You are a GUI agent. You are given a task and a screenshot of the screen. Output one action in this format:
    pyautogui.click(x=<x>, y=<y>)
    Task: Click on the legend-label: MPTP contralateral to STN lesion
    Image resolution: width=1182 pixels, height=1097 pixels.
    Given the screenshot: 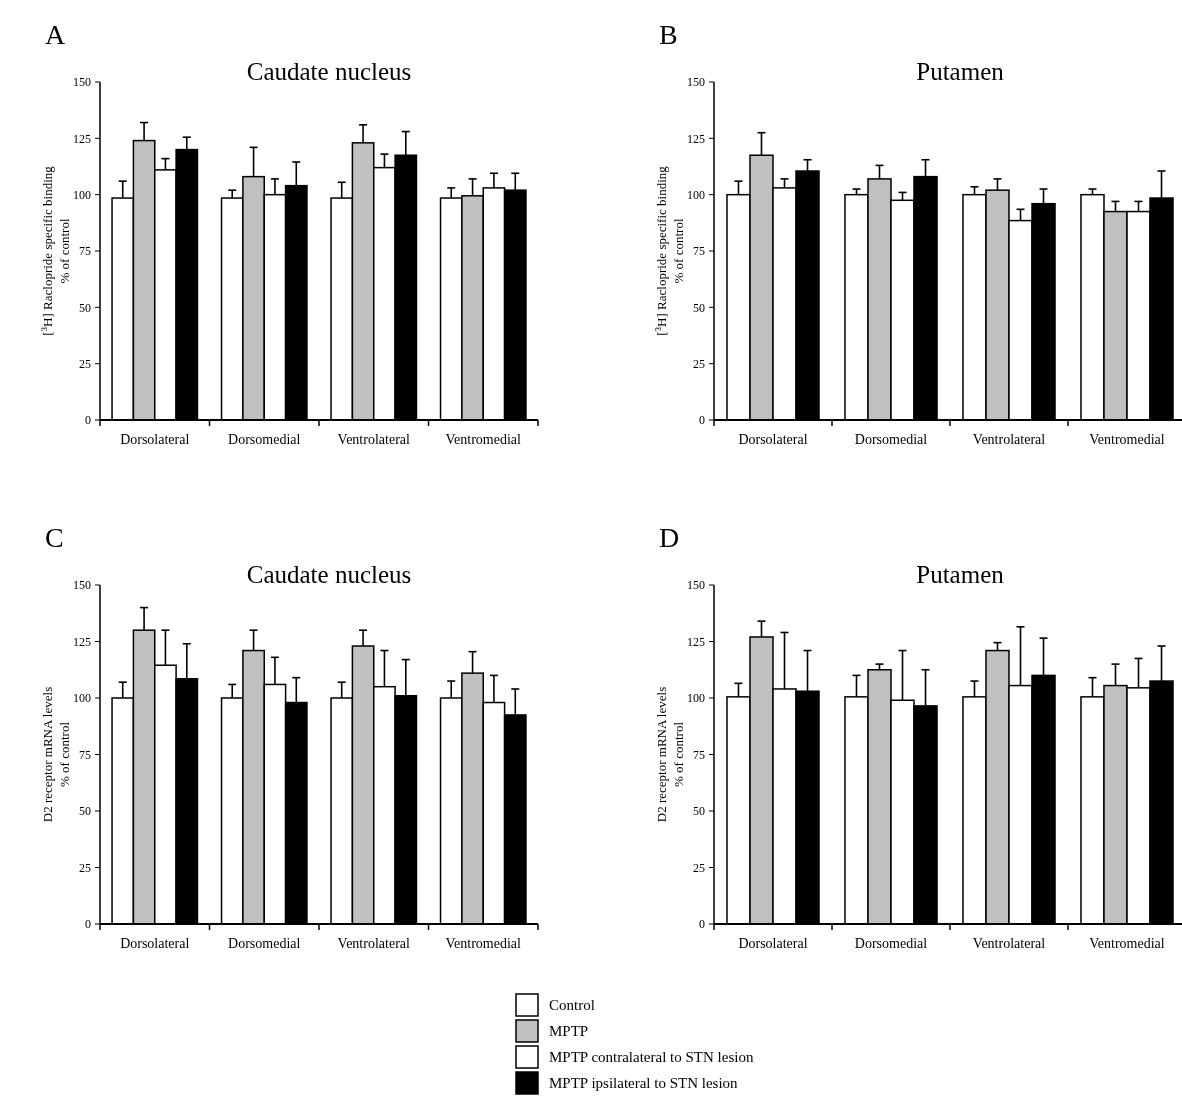 What is the action you would take?
    pyautogui.click(x=651, y=1057)
    